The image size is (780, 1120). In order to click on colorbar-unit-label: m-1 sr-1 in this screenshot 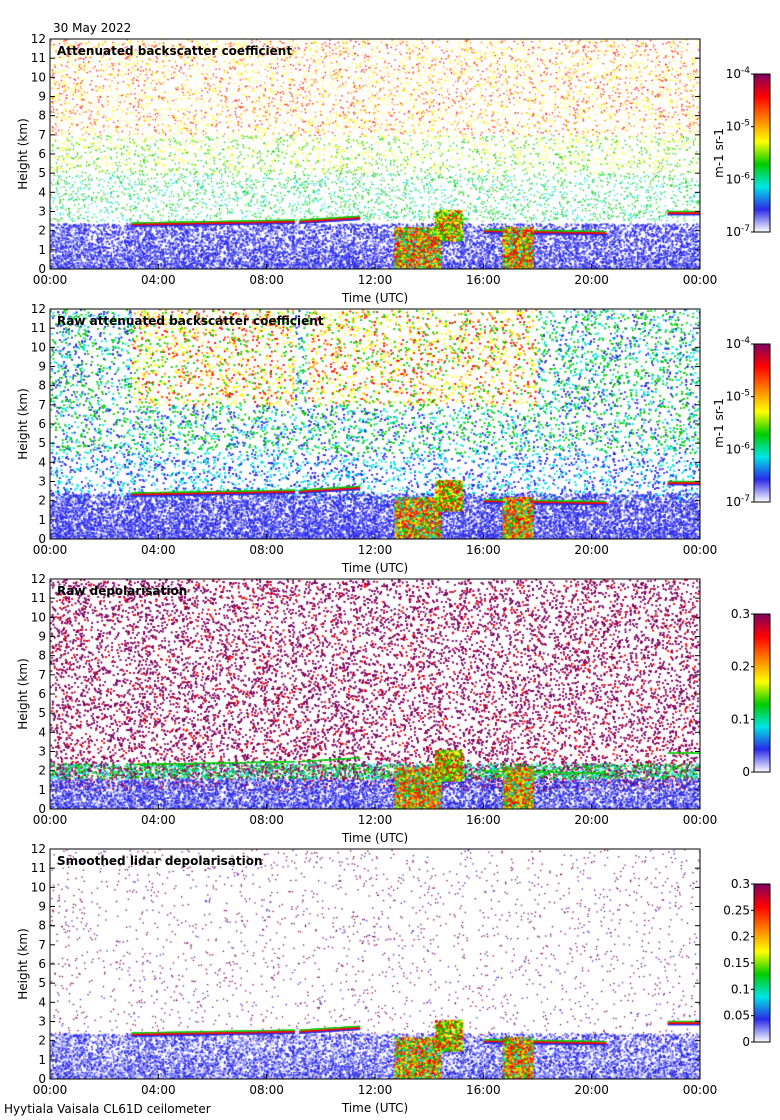, I will do `click(719, 153)`.